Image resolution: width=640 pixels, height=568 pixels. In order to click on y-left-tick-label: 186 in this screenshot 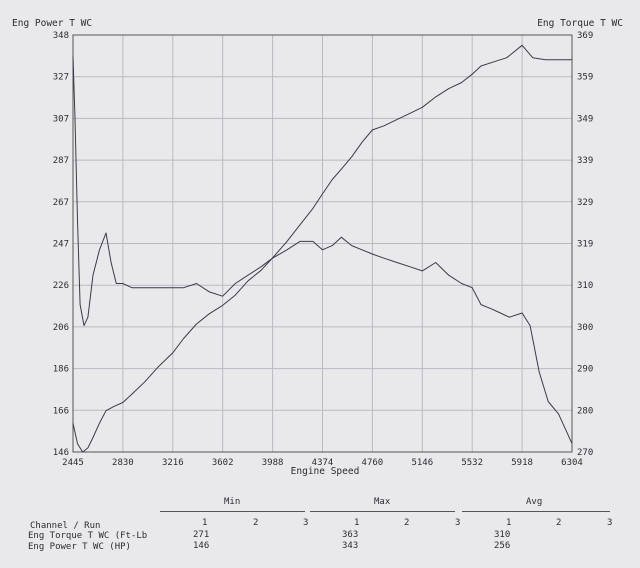, I will do `click(61, 370)`.